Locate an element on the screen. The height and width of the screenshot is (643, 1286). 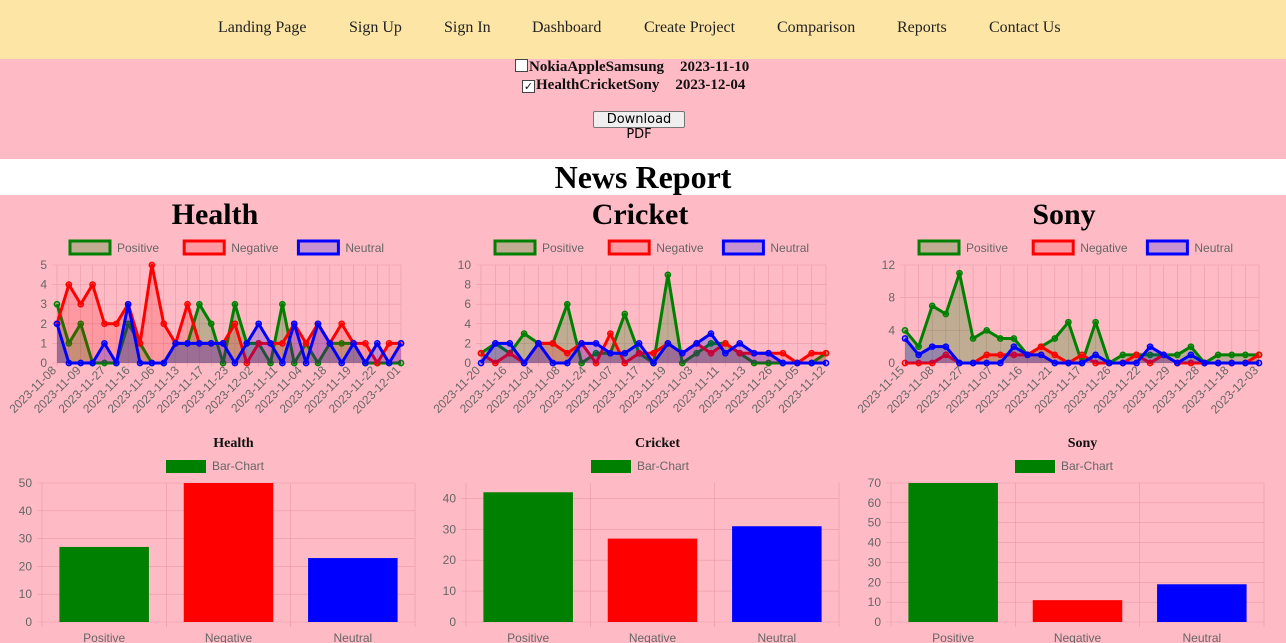
y-tick-label: 2 is located at coordinates (467, 343).